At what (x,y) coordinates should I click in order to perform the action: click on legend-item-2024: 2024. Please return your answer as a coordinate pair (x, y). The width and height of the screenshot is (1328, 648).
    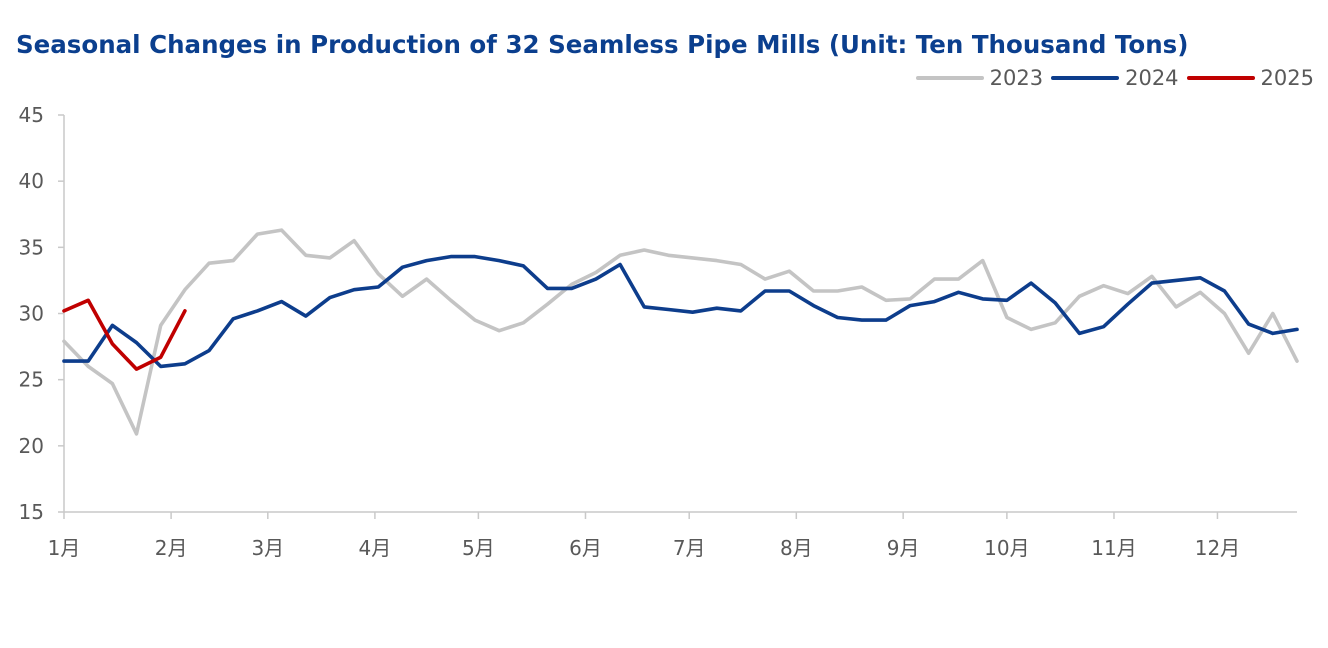
    Looking at the image, I should click on (1115, 78).